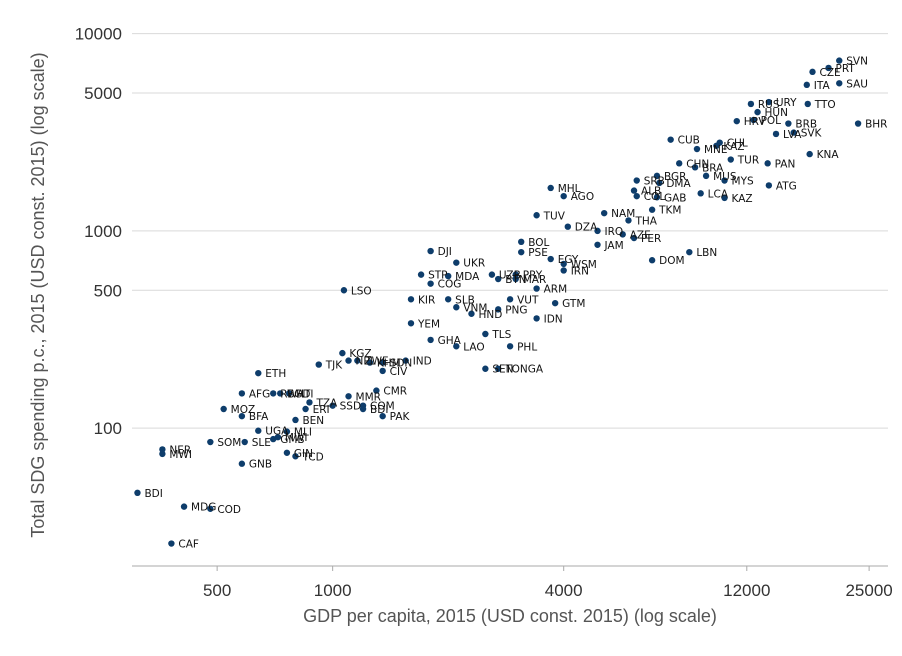  What do you see at coordinates (697, 164) in the screenshot?
I see `point-label: CHN` at bounding box center [697, 164].